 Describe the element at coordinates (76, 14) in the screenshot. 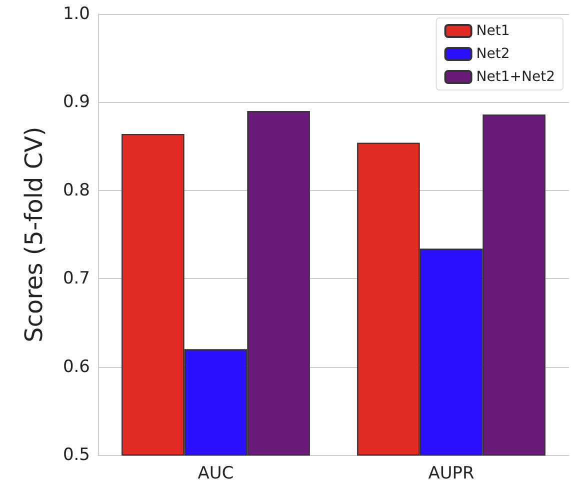

I see `y-tick-label: 1.0` at that location.